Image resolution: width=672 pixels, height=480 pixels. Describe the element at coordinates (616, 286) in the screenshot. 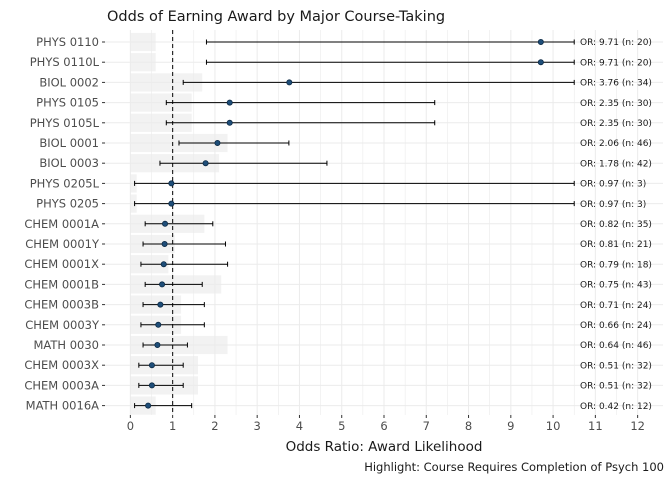

I see `or-label: OR: 0.75 (n: 43)` at that location.